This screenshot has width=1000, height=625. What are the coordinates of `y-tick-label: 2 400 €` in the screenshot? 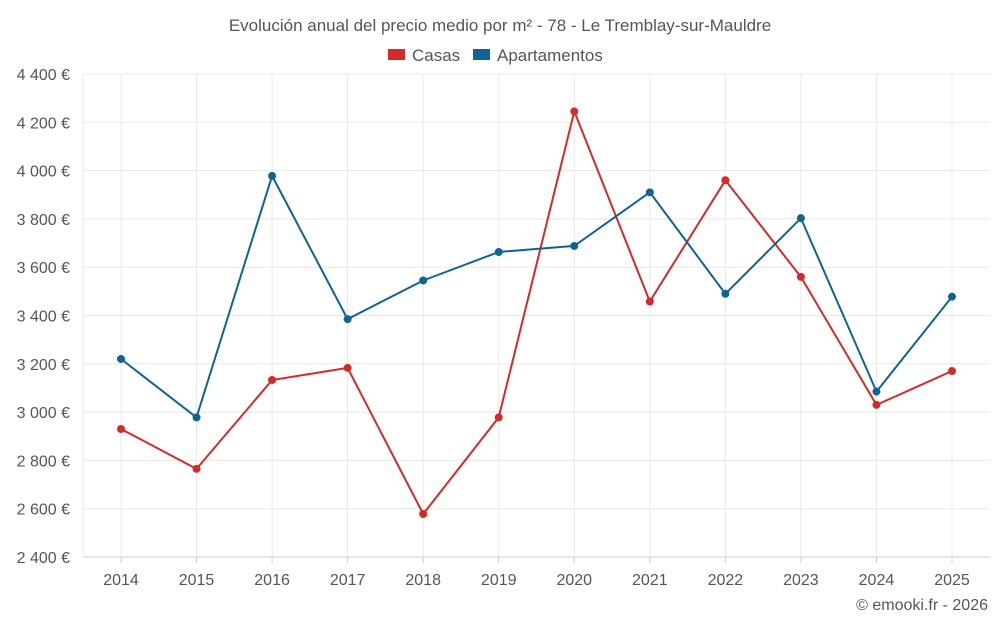 It's located at (43, 558).